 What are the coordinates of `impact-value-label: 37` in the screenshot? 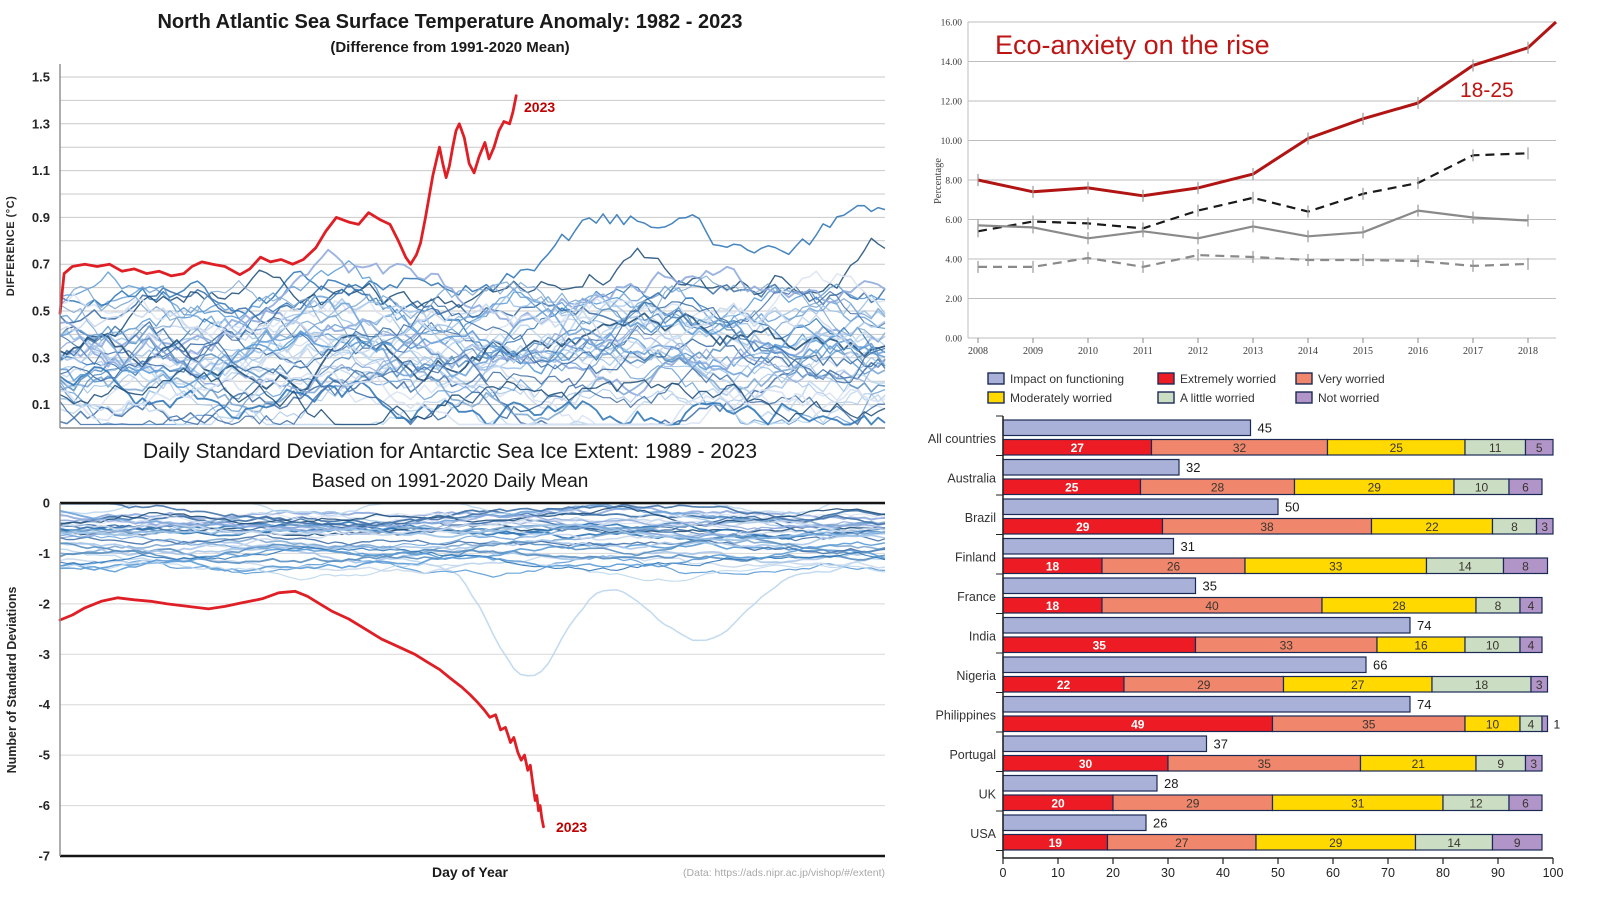 It's located at (1221, 744).